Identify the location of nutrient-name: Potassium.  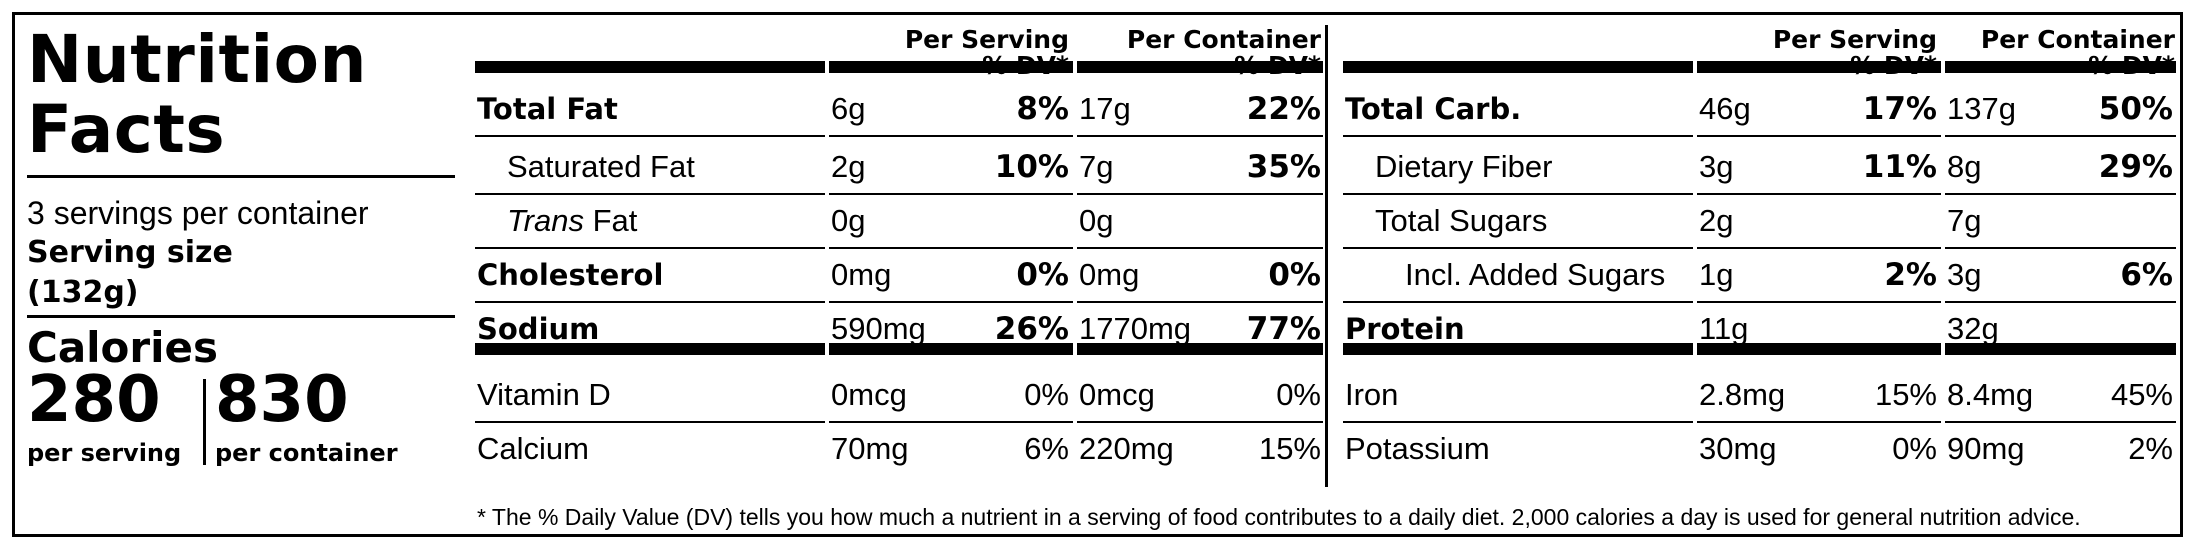
(1417, 448).